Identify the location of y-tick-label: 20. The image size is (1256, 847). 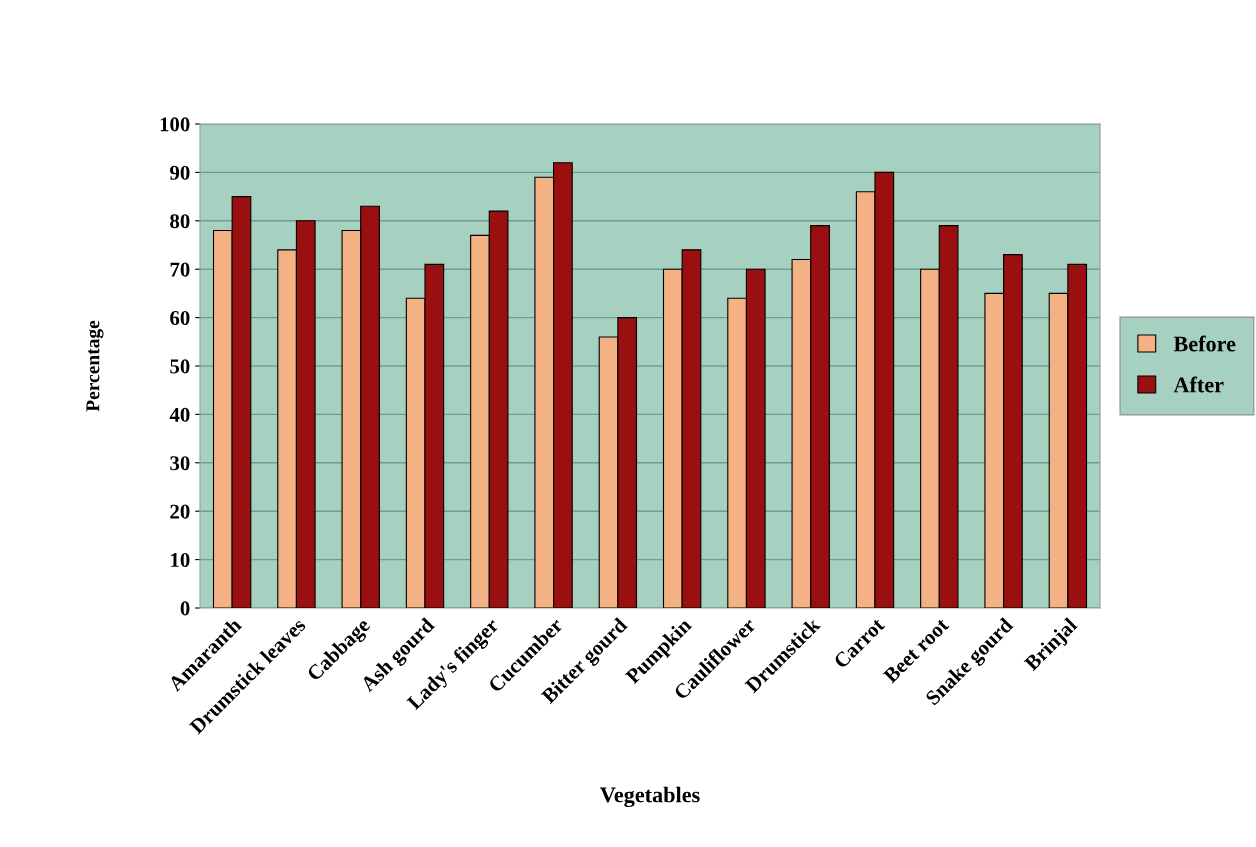
(180, 511).